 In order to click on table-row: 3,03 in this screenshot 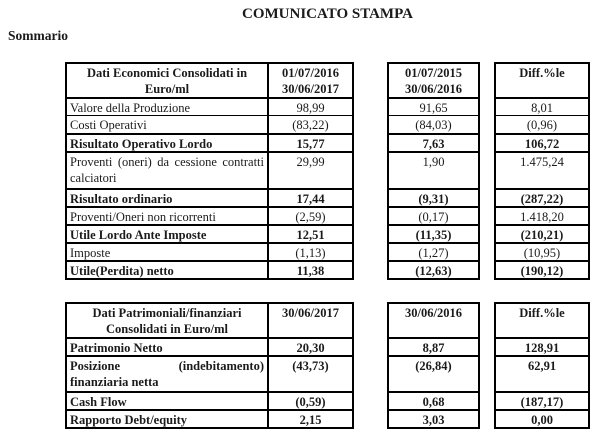, I will do `click(433, 418)`.